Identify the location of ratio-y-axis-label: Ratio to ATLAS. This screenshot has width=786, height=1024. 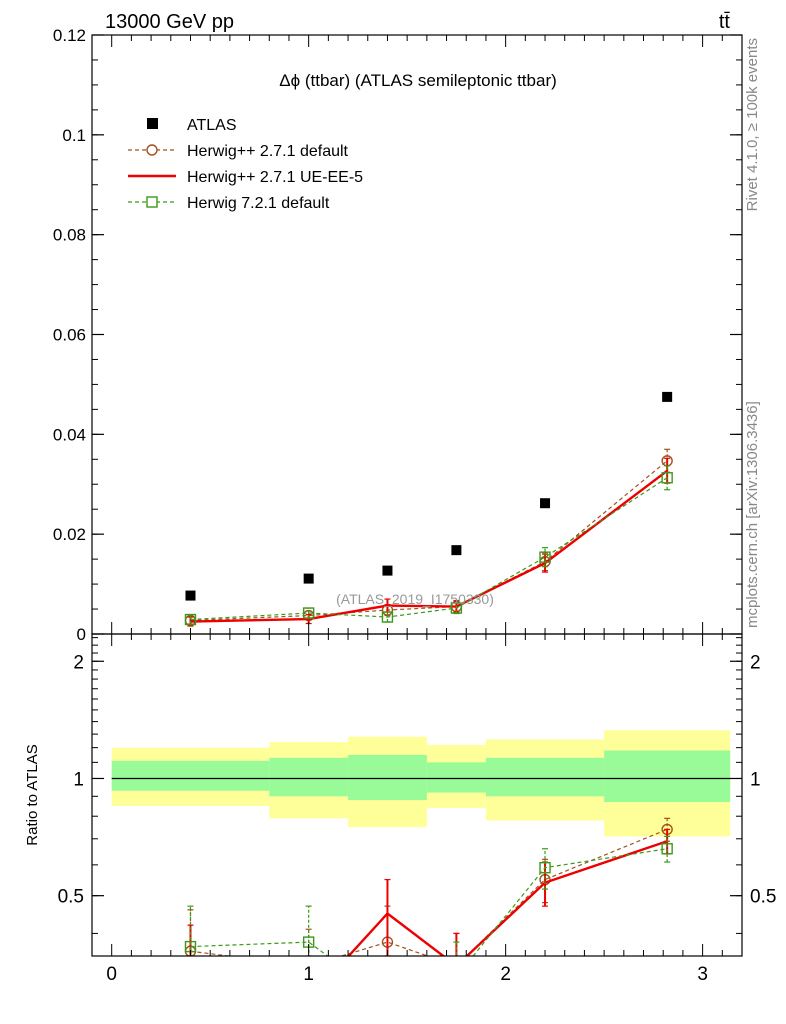
(32, 794).